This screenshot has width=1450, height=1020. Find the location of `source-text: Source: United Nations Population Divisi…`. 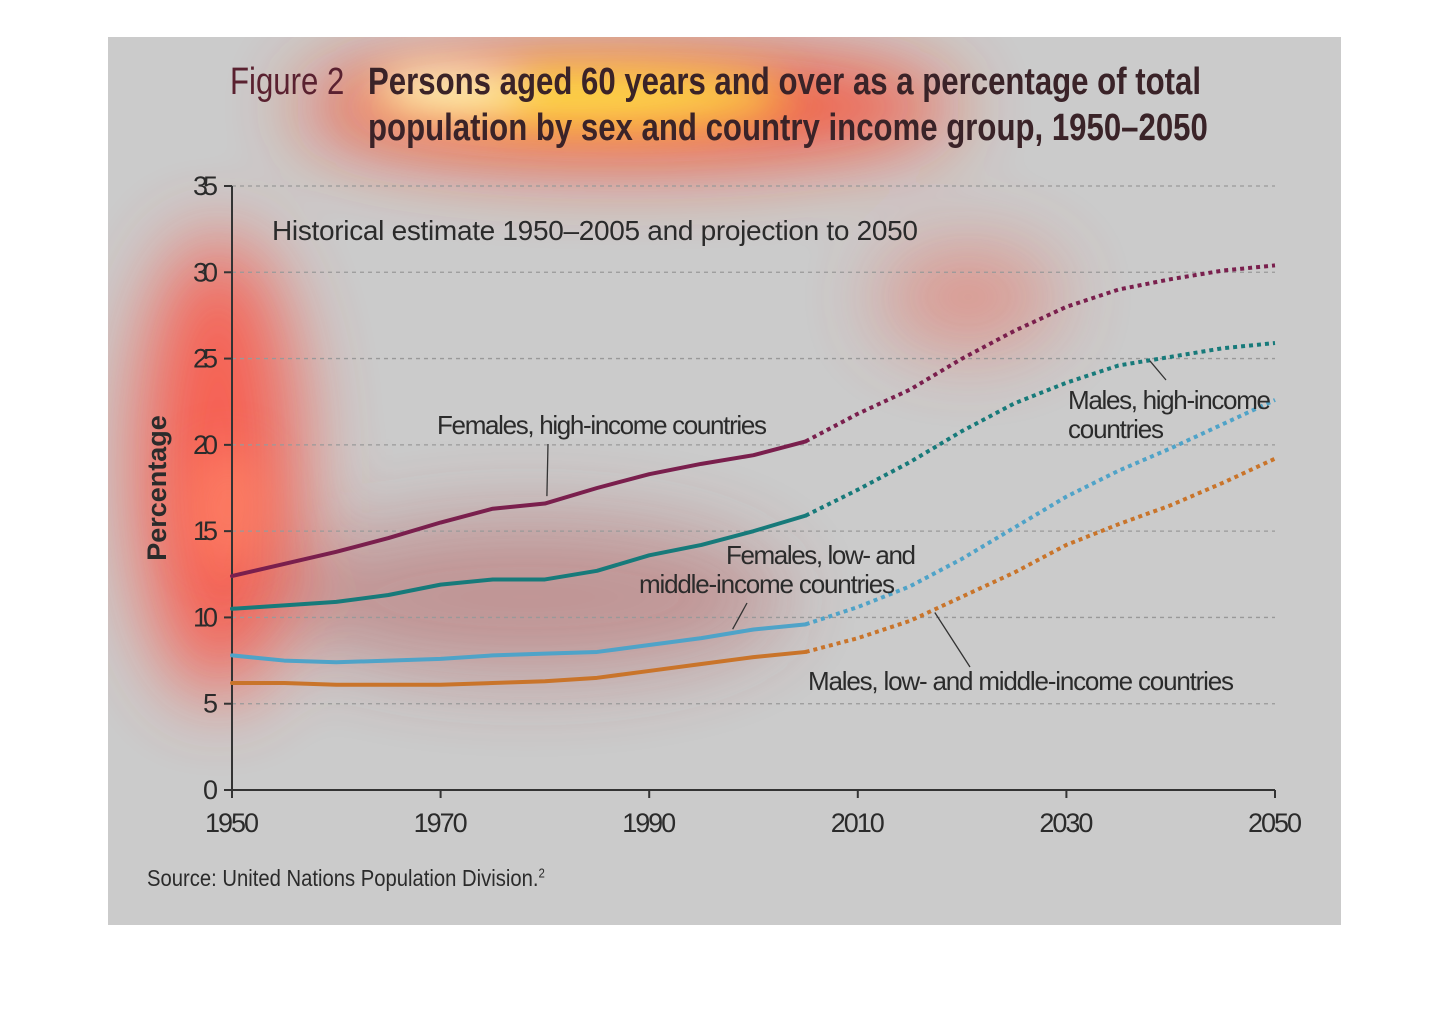

source-text: Source: United Nations Population Divisi… is located at coordinates (343, 878).